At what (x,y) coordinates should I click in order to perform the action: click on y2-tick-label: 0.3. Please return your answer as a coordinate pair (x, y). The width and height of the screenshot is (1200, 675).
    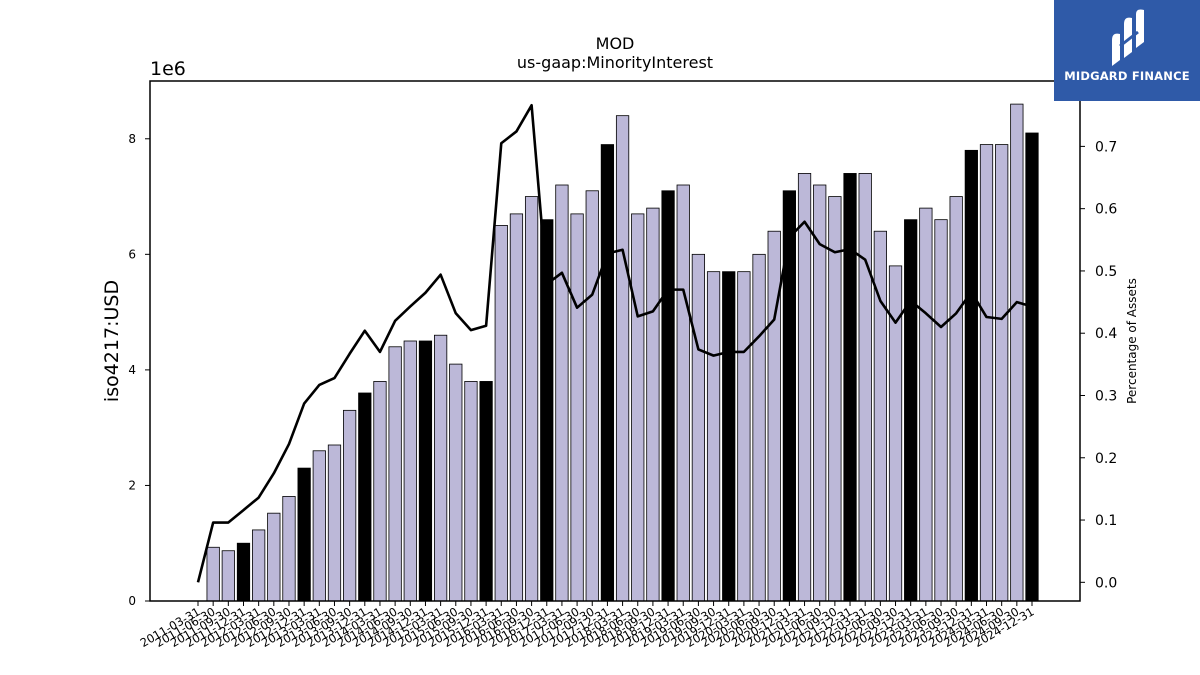
    Looking at the image, I should click on (1106, 396).